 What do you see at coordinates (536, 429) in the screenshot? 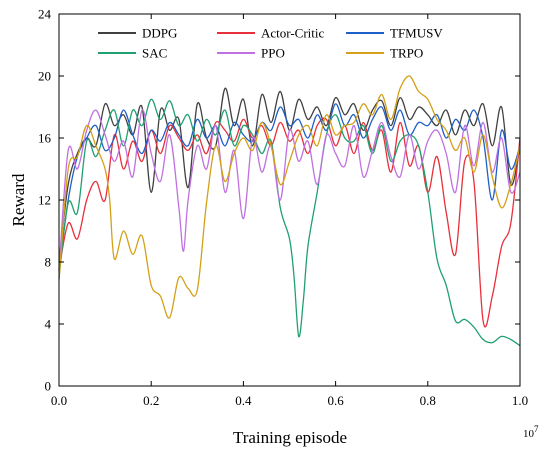
I see `x-multiplier-exponent: 7` at bounding box center [536, 429].